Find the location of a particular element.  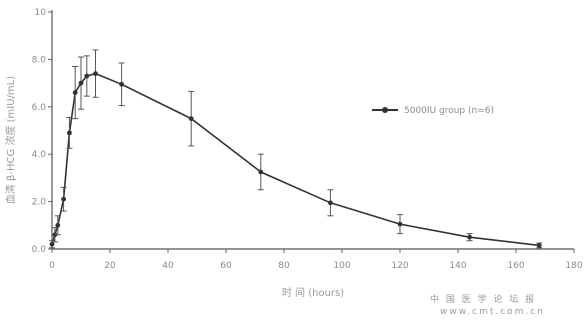

y-tick-label: 10 is located at coordinates (41, 13).